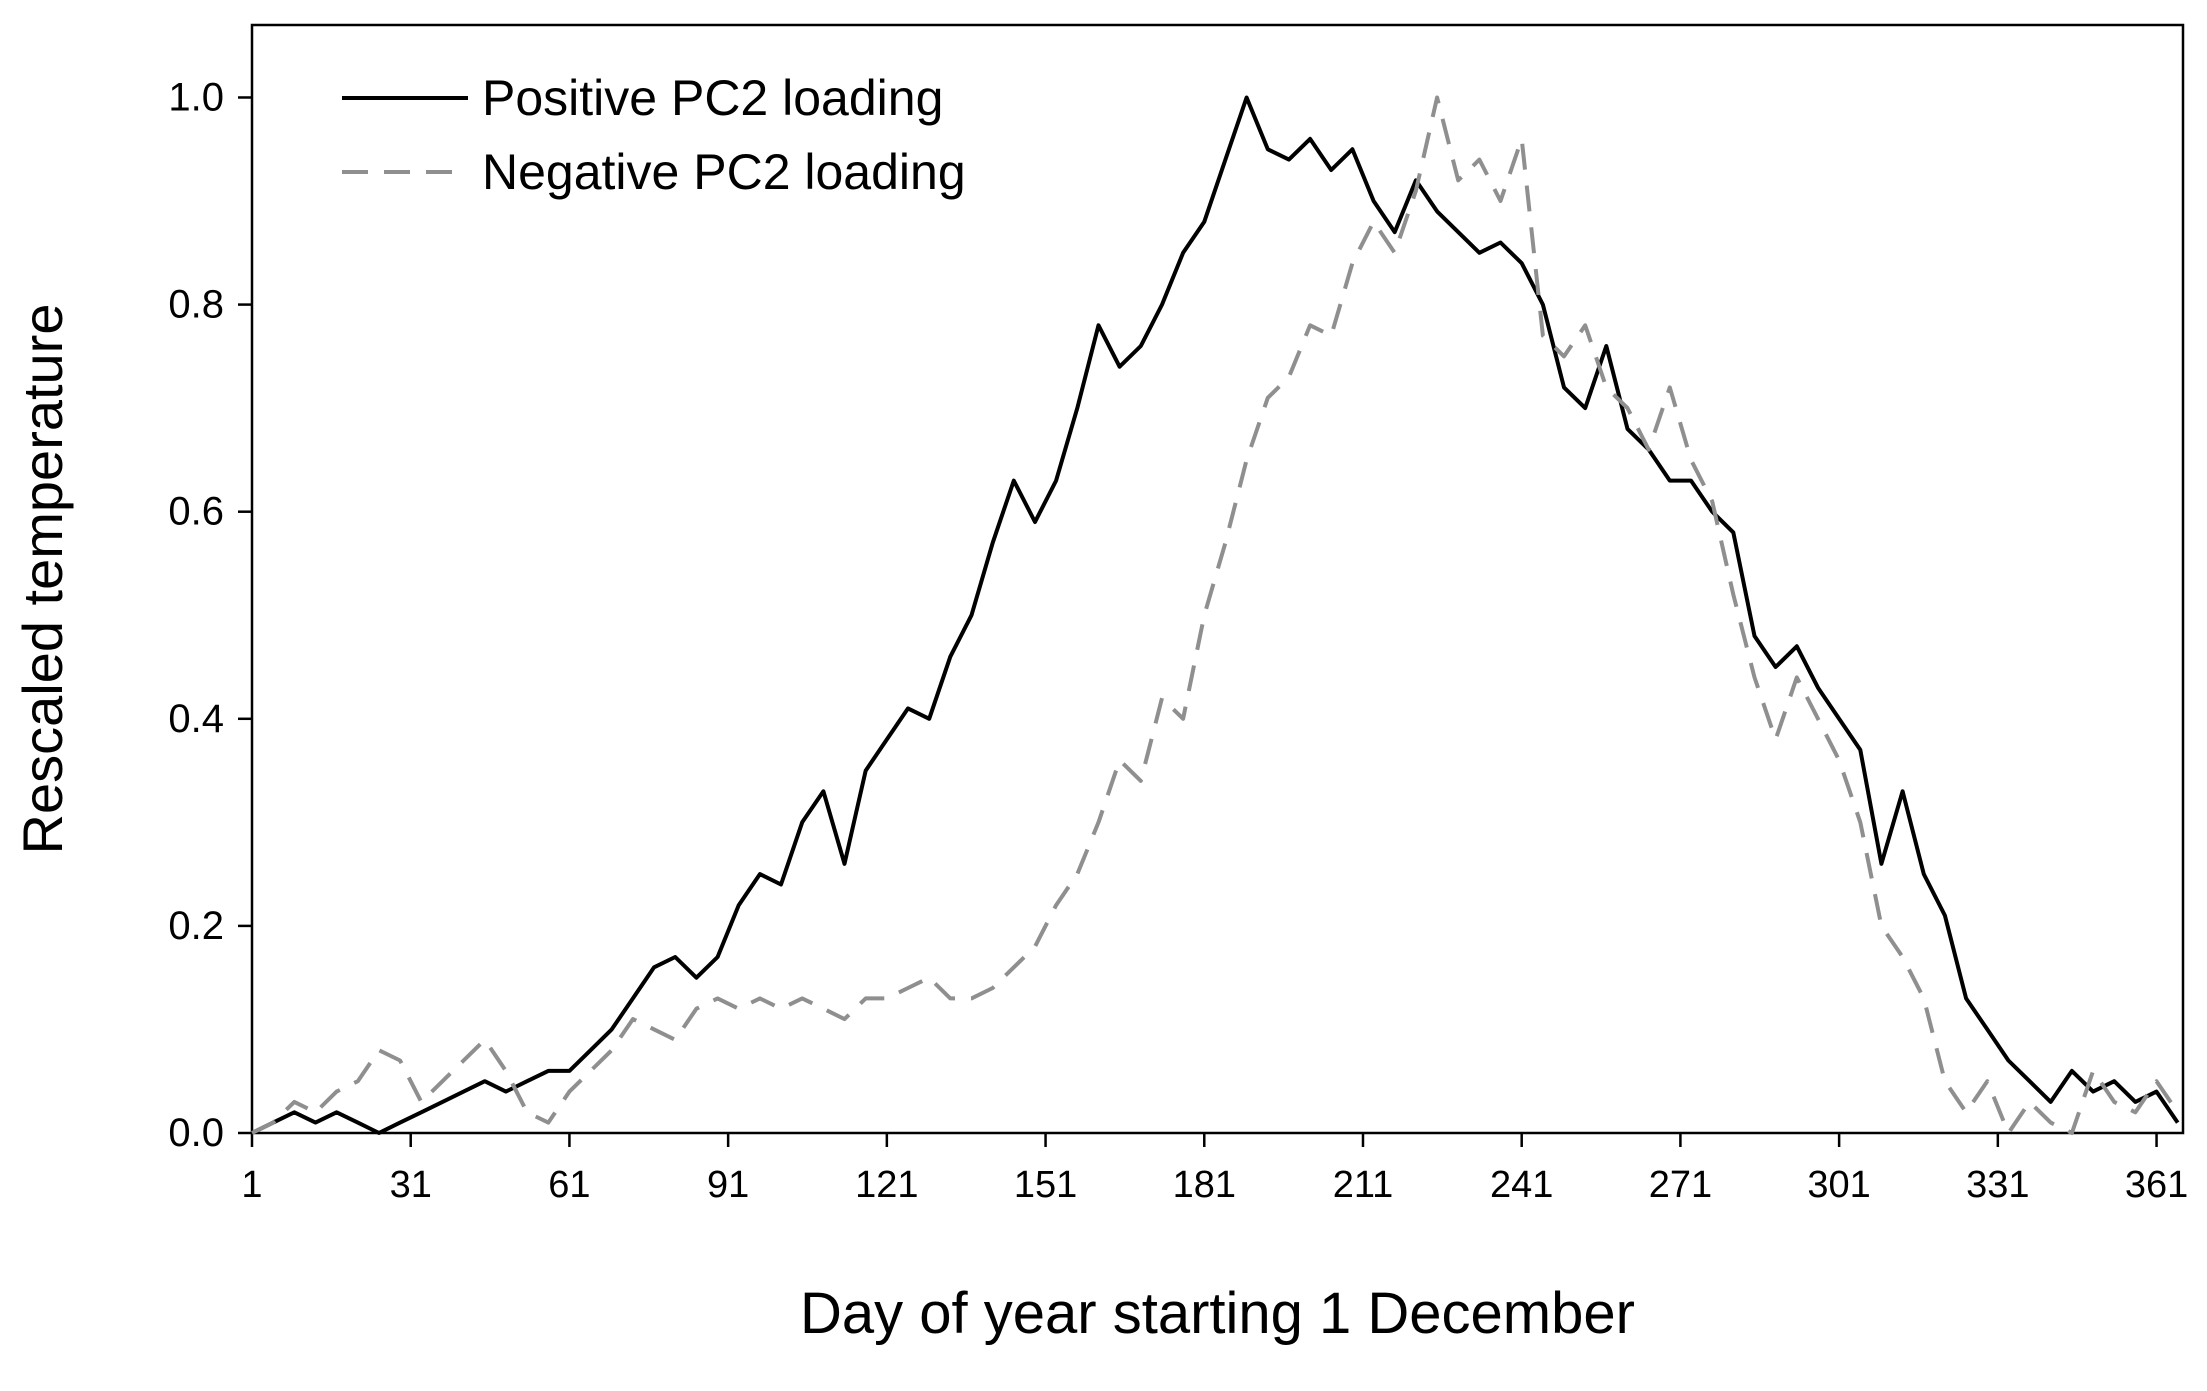  I want to click on x-axis-title: Day of year starting 1 December, so click(1217, 1313).